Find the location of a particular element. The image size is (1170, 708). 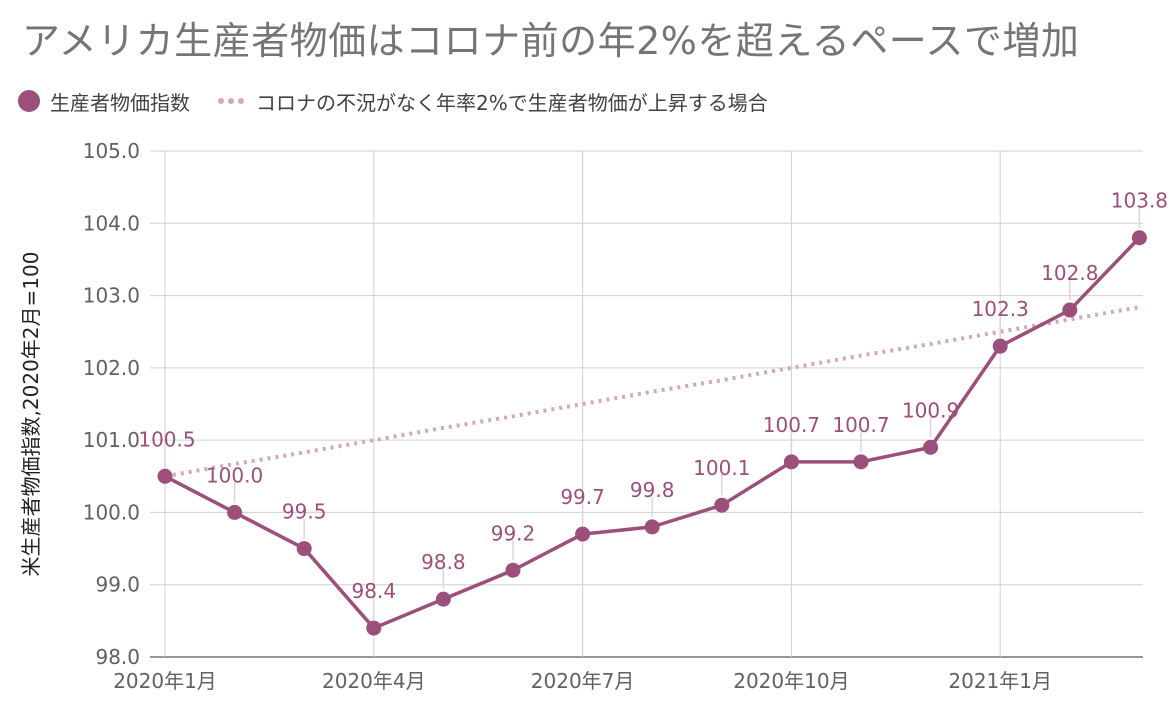

ppi-data-label: 99.2 is located at coordinates (513, 533).